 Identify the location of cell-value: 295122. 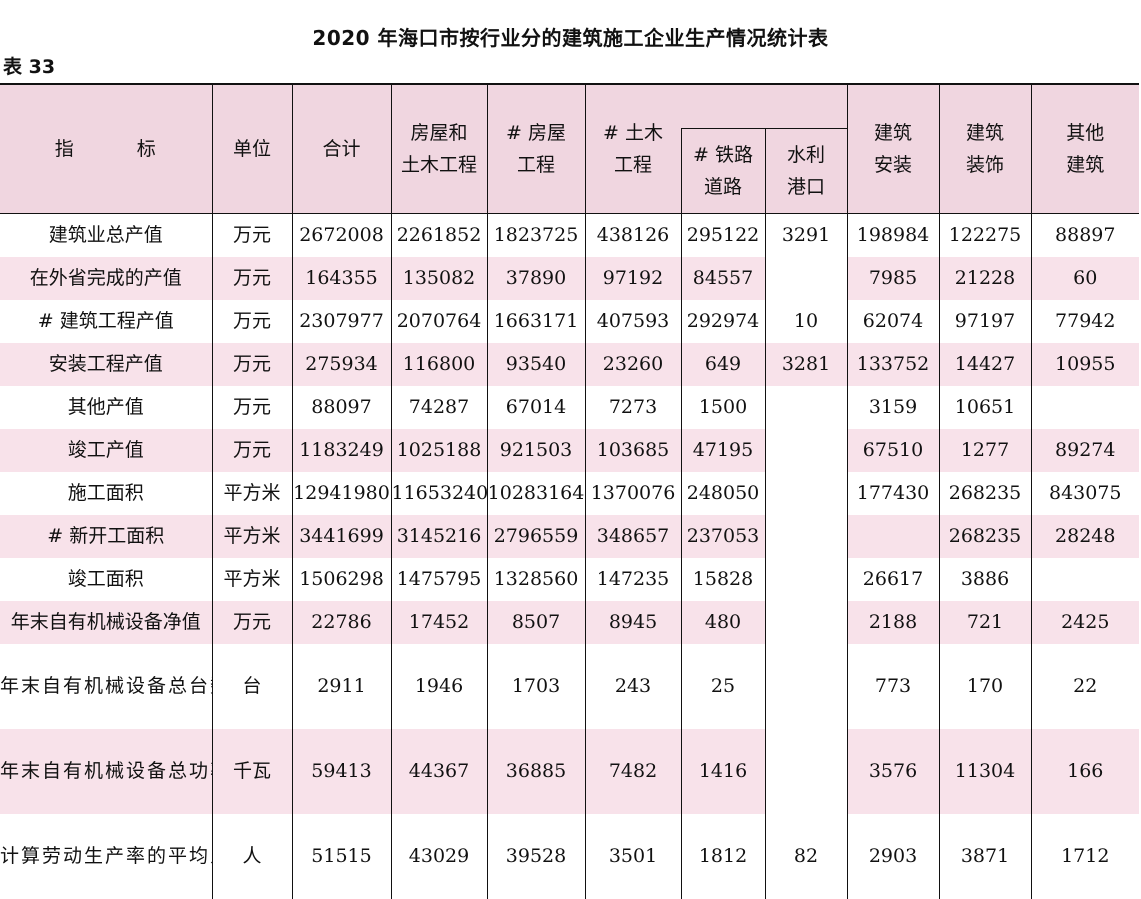
(722, 235).